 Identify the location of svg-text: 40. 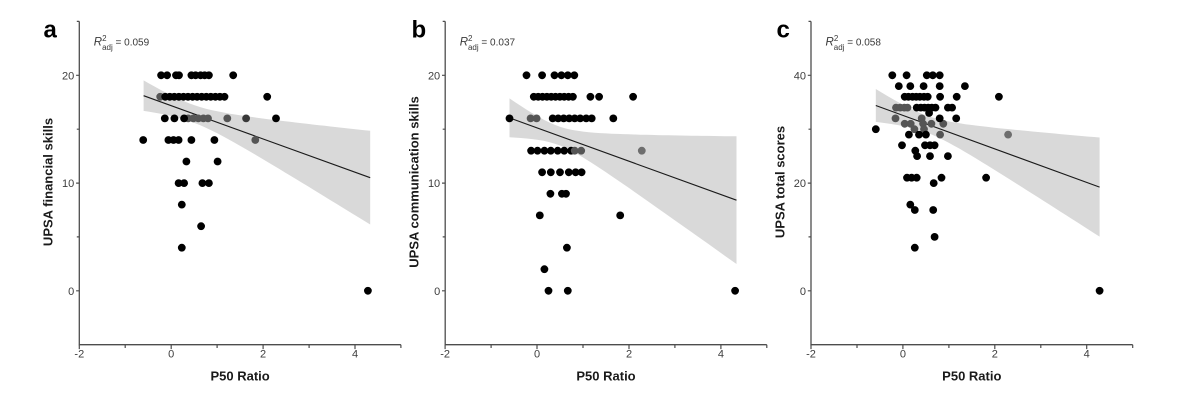
(800, 76).